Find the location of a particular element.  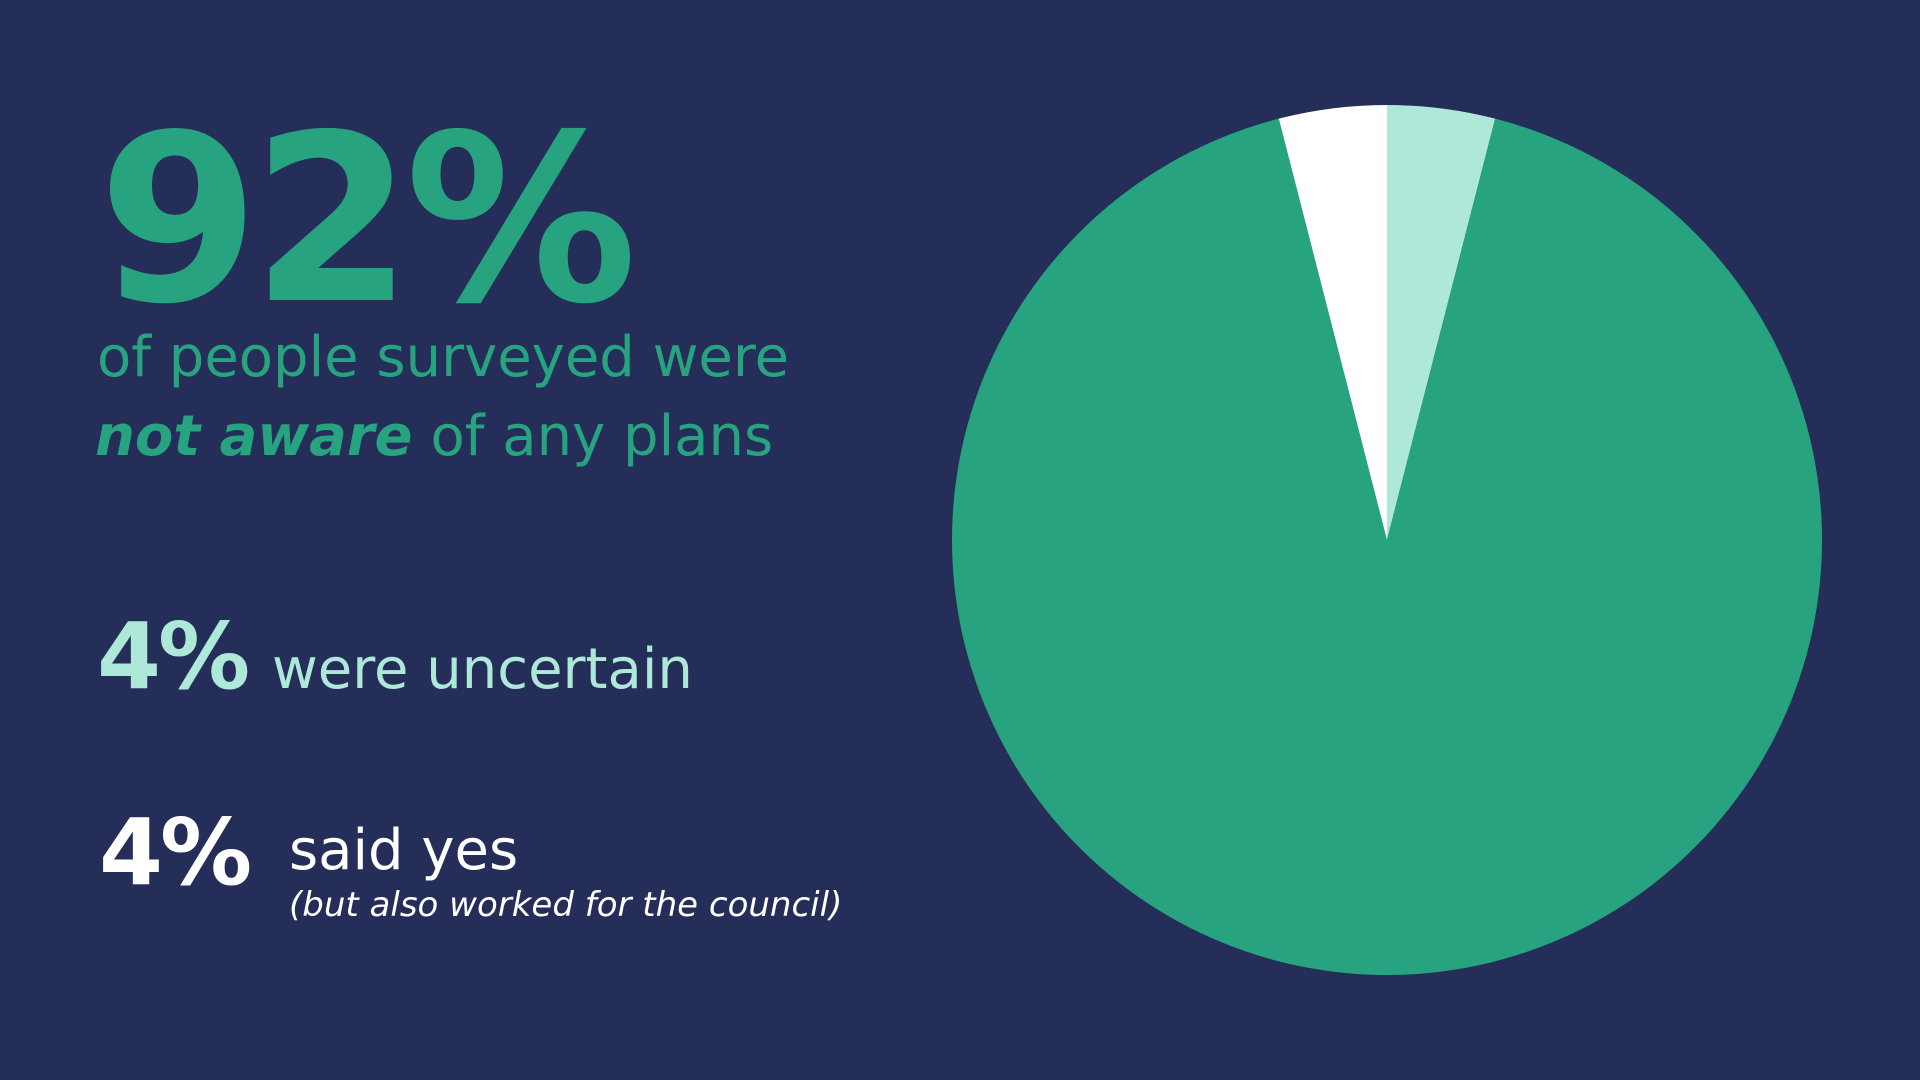

category-label: said yes is located at coordinates (403, 850).